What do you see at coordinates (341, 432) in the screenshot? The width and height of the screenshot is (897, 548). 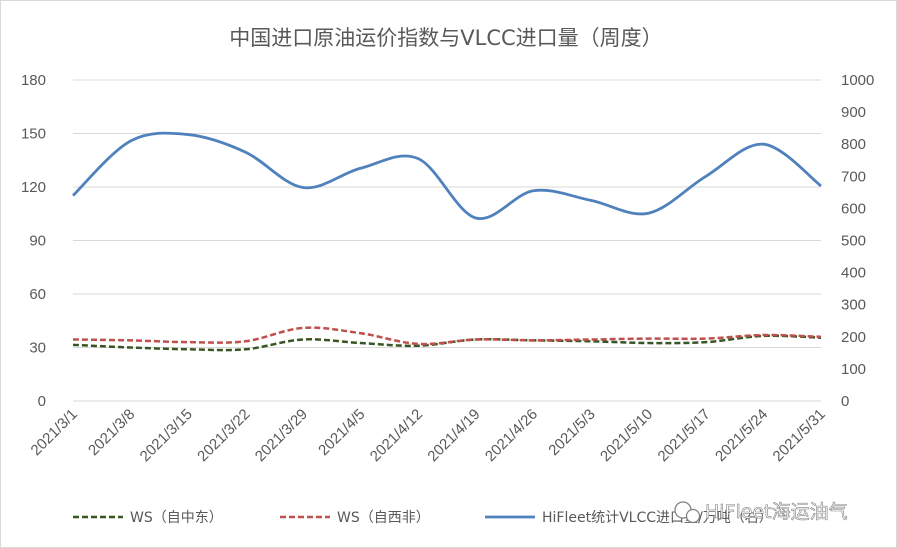 I see `x-tick-label: 2021/4/5` at bounding box center [341, 432].